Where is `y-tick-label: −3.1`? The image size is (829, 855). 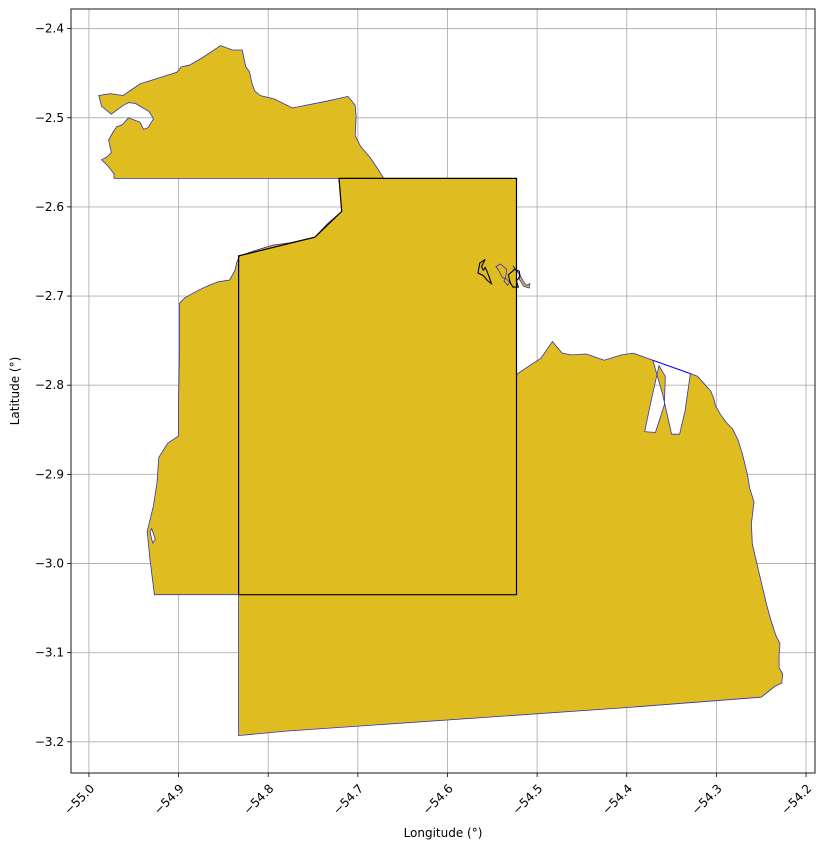 y-tick-label: −3.1 is located at coordinates (49, 653).